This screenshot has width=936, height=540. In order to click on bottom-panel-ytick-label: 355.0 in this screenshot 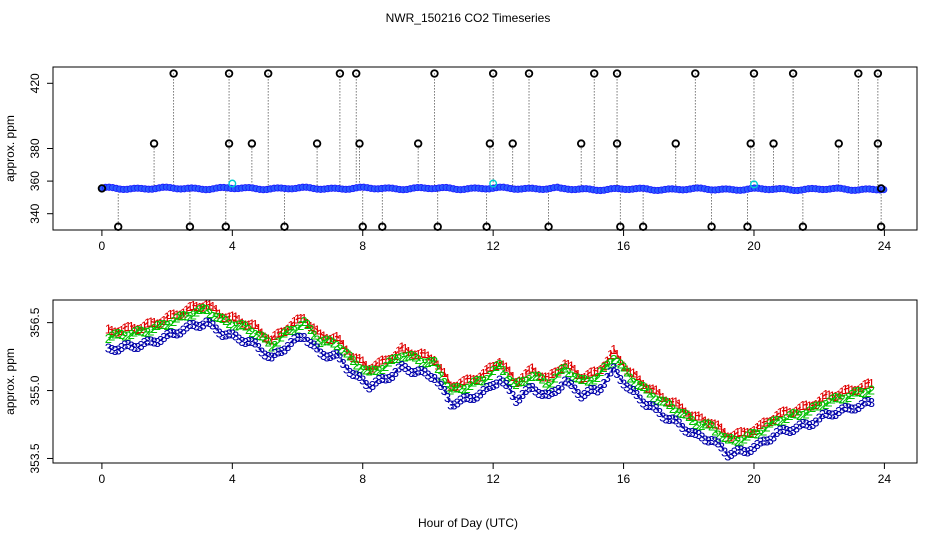, I will do `click(35, 390)`.